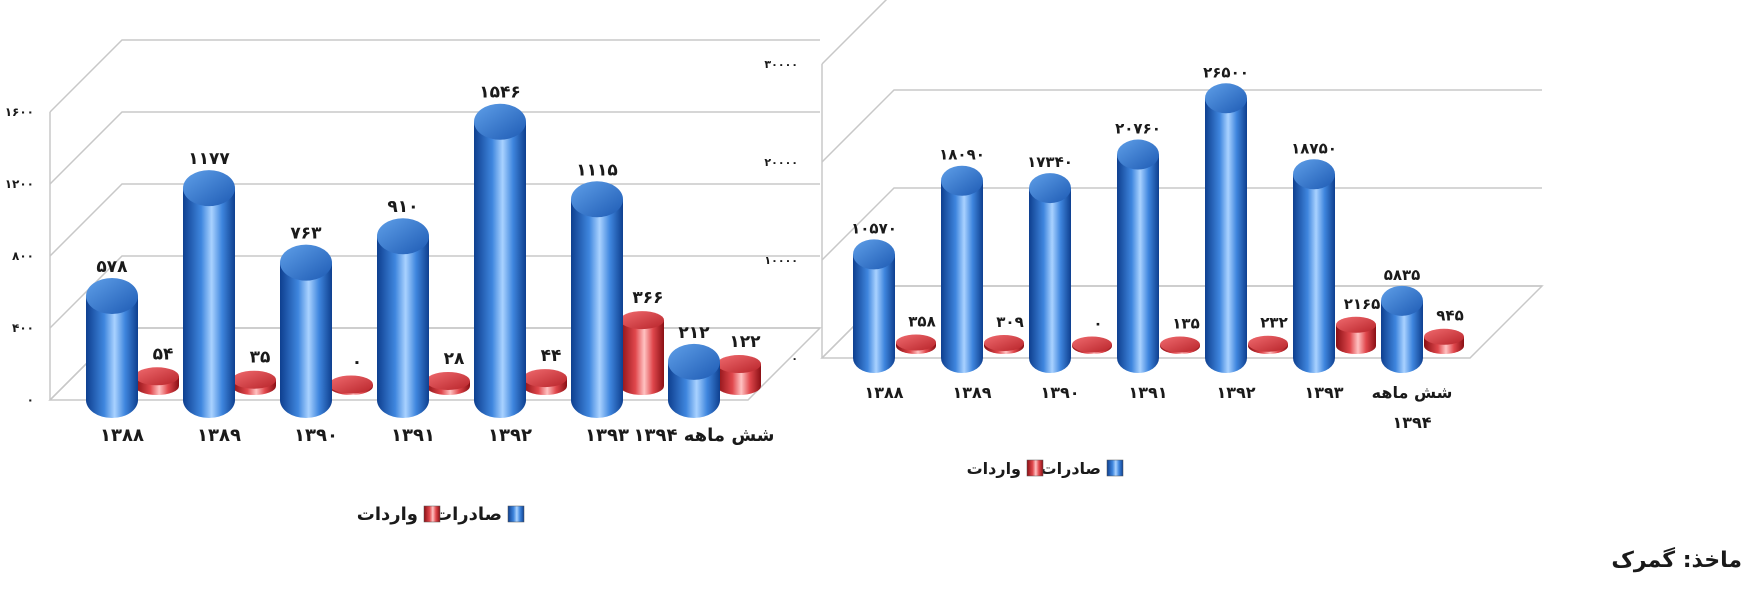 This screenshot has width=1750, height=593. Describe the element at coordinates (306, 234) in the screenshot. I see `data-label-export: ۷۶۳` at that location.